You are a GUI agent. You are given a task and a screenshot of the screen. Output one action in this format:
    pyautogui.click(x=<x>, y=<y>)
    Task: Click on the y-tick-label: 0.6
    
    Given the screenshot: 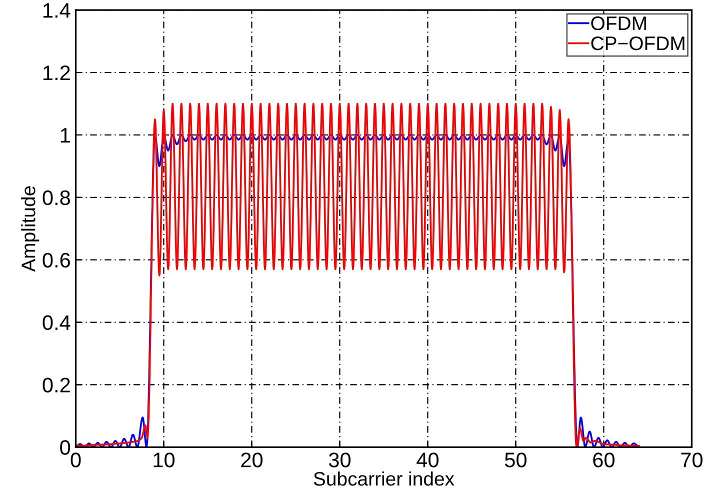 What is the action you would take?
    pyautogui.click(x=56, y=260)
    